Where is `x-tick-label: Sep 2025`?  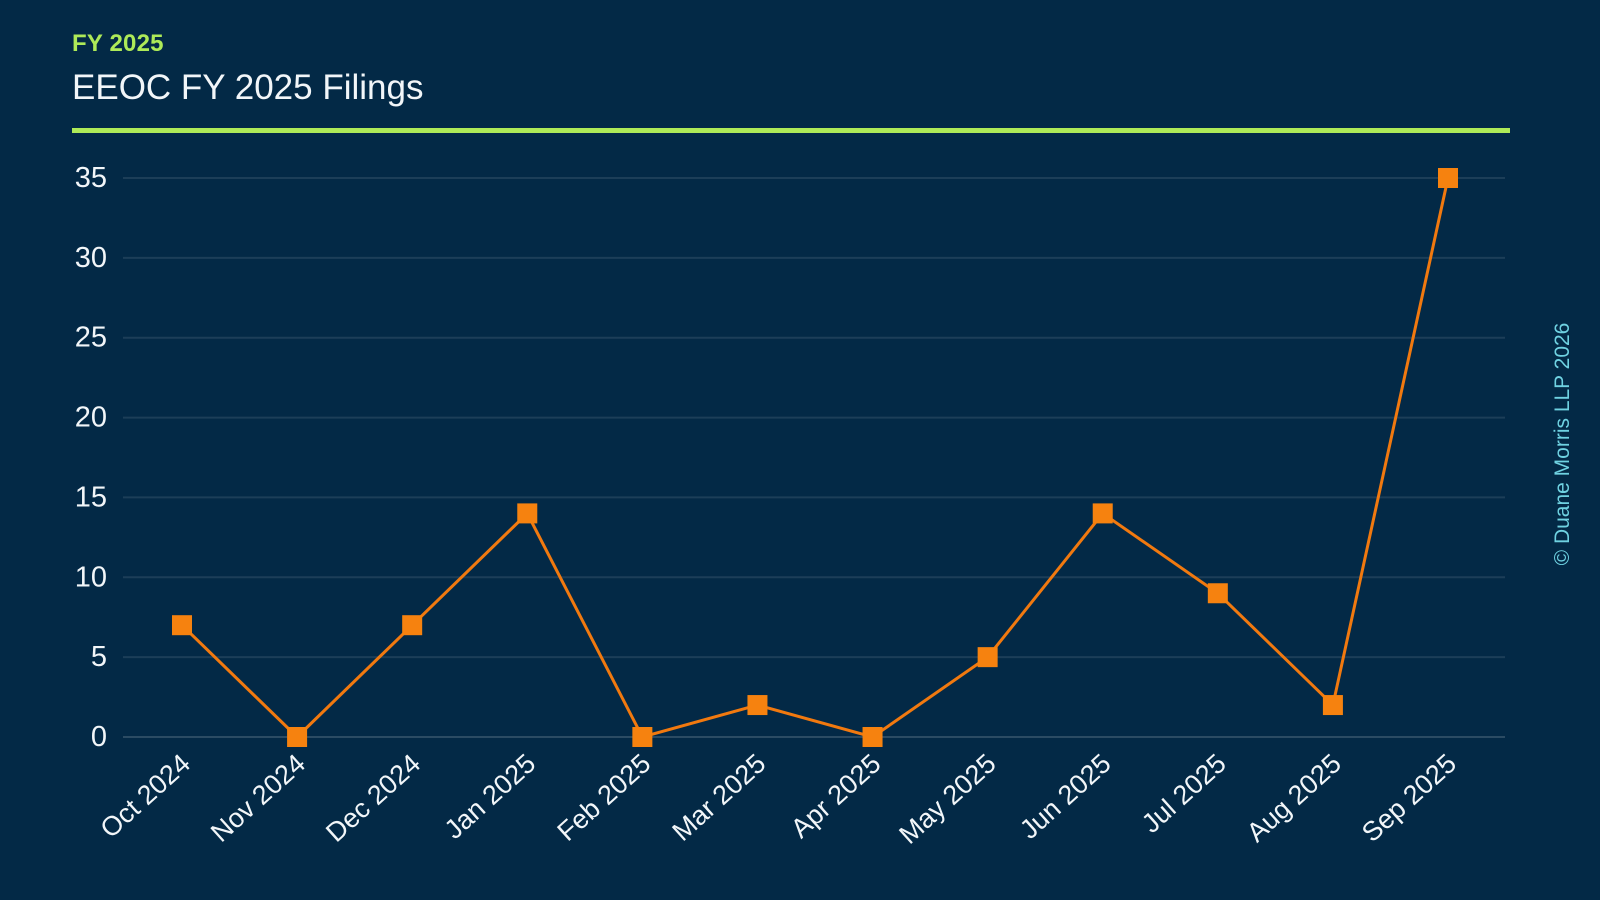 x-tick-label: Sep 2025 is located at coordinates (1409, 798).